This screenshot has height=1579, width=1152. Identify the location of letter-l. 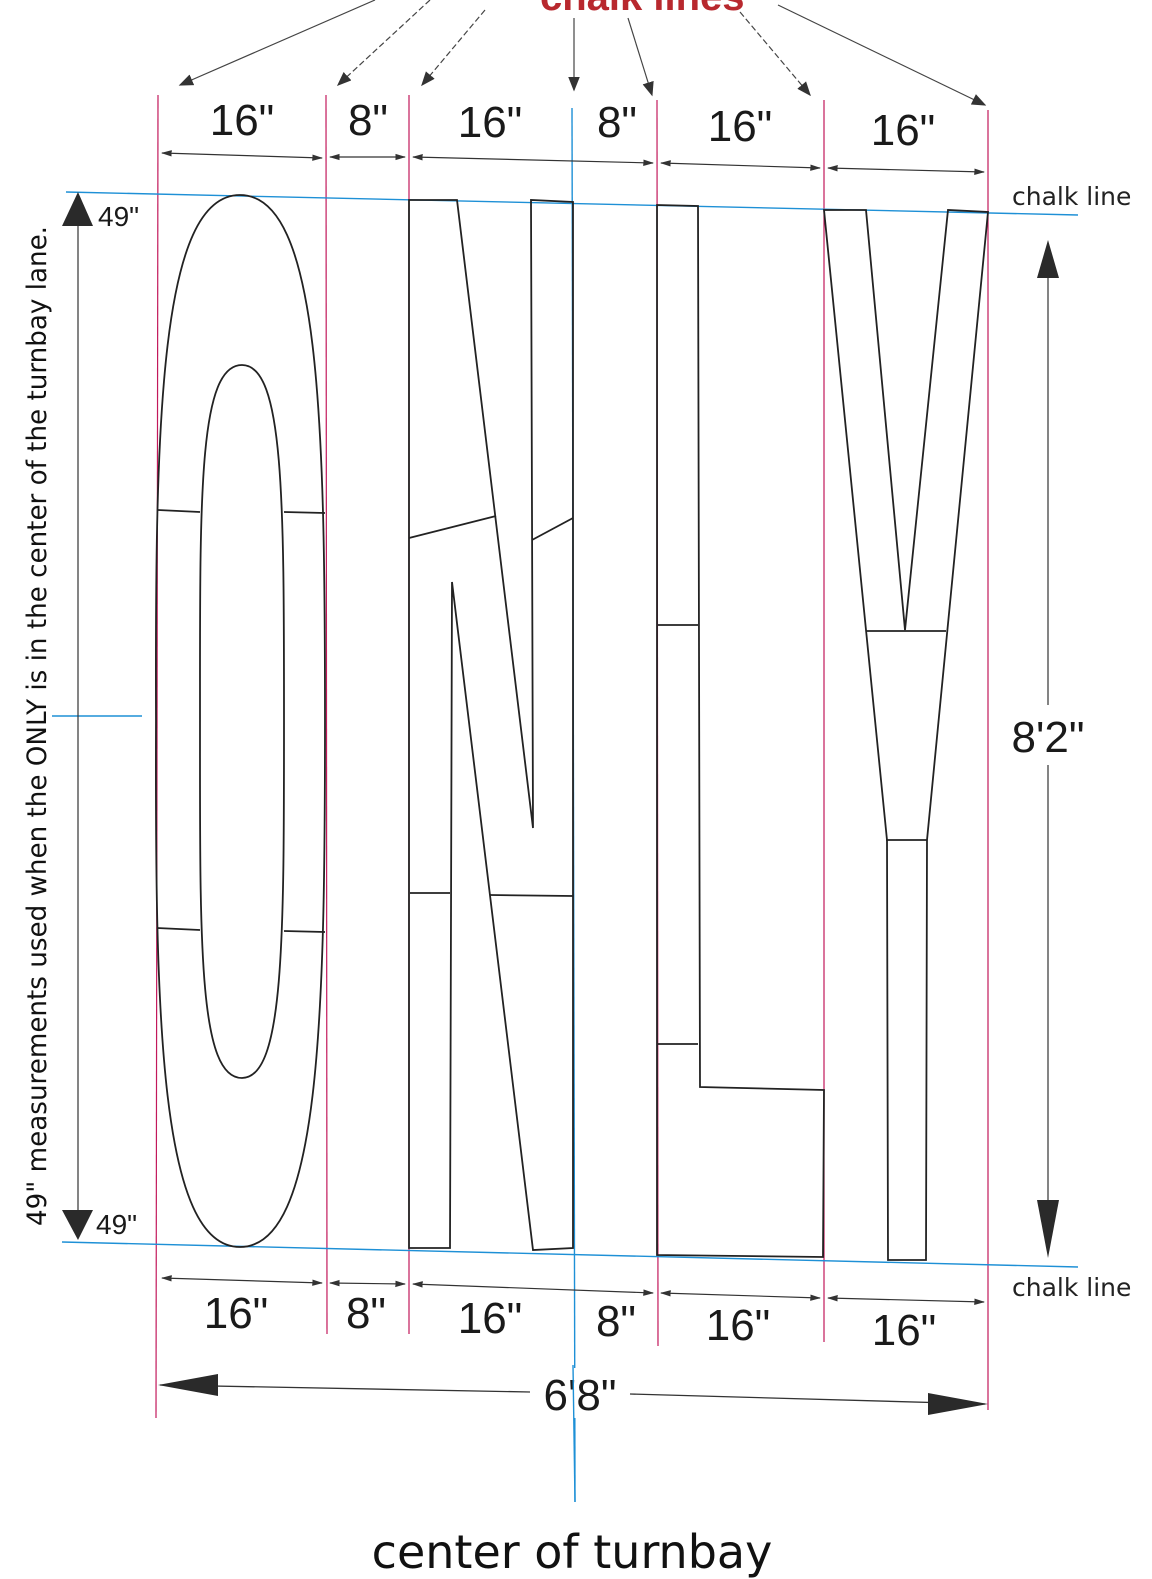
(740, 731).